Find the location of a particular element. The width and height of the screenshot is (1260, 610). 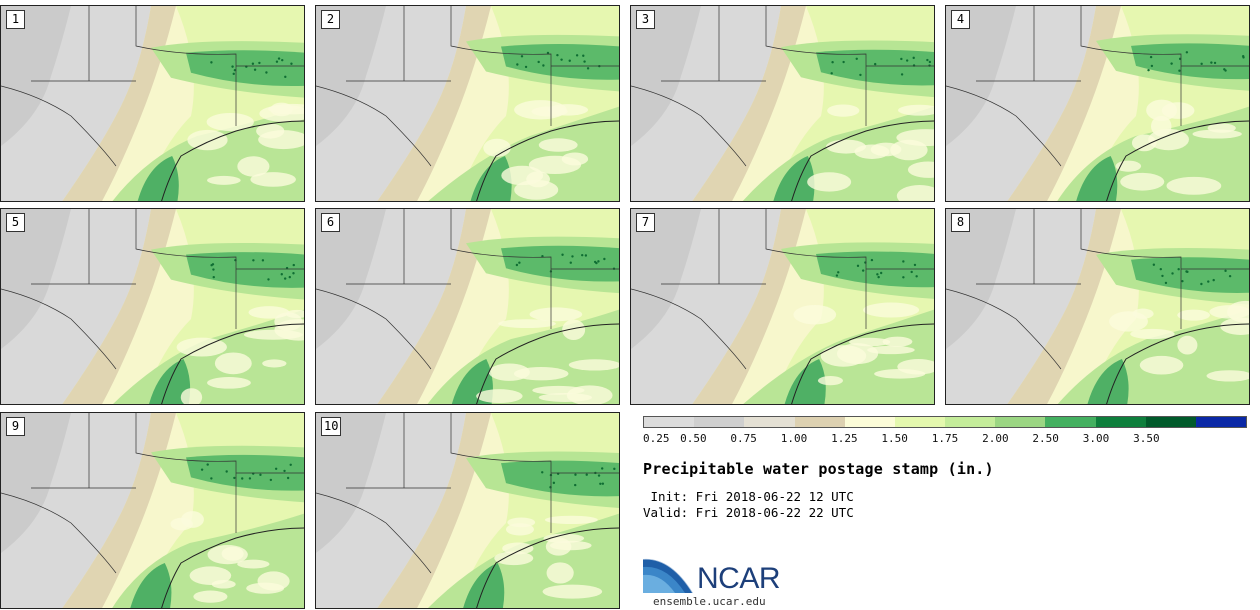

colorbar-tick-label: 3.00 is located at coordinates (1096, 438).